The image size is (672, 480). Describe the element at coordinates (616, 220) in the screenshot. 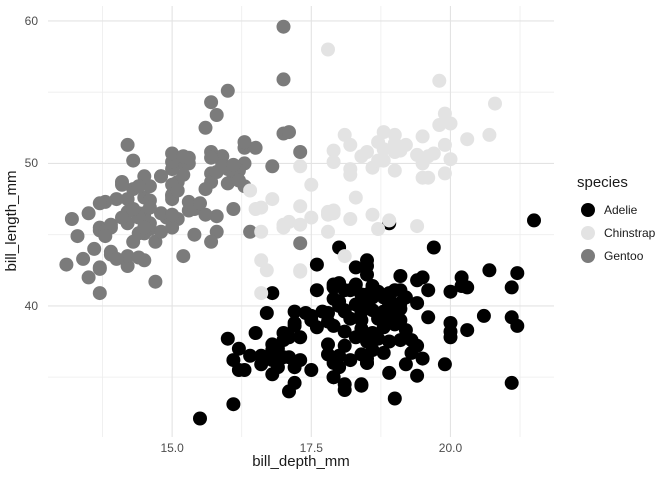

I see `legend: species Adelie Chinstrap Gentoo` at that location.